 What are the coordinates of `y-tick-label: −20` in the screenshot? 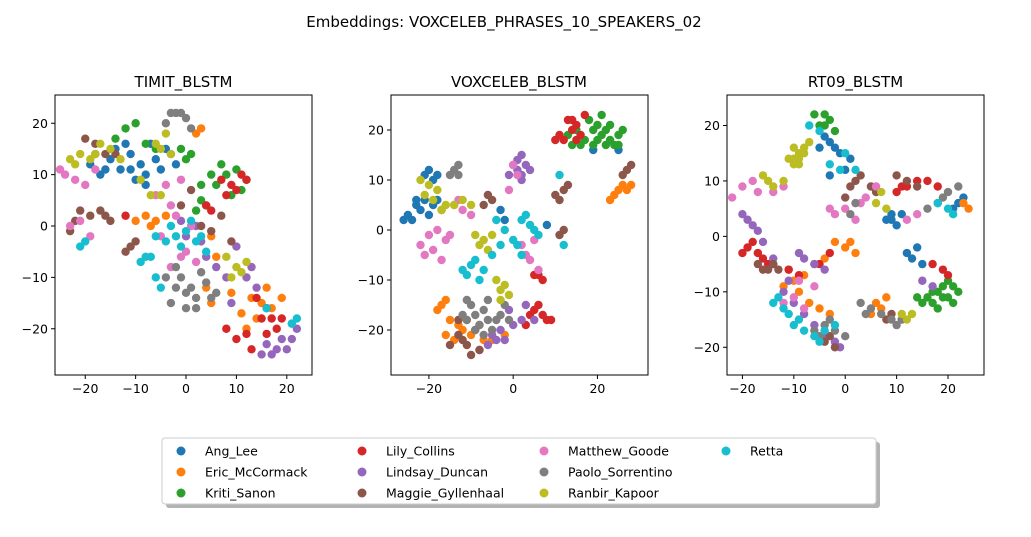 It's located at (707, 347).